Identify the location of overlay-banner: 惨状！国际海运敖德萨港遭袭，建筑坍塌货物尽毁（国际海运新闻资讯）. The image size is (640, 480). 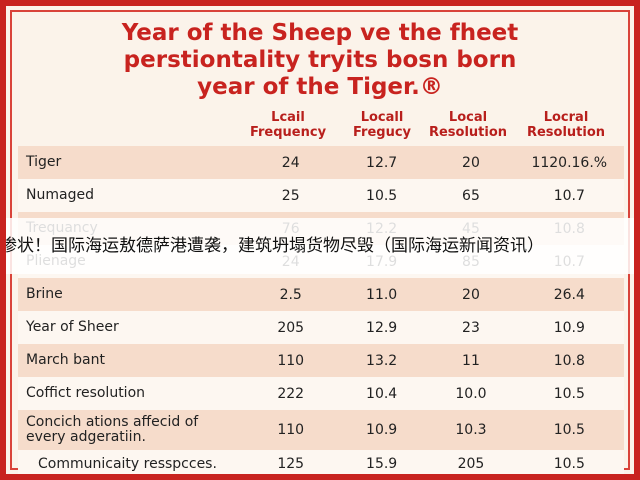
(320, 246).